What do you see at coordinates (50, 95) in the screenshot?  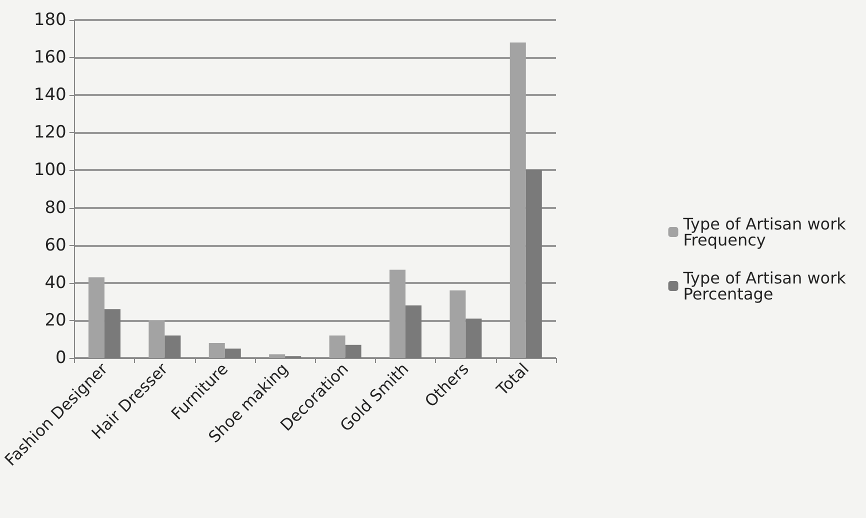 I see `y-tick-label: 140` at bounding box center [50, 95].